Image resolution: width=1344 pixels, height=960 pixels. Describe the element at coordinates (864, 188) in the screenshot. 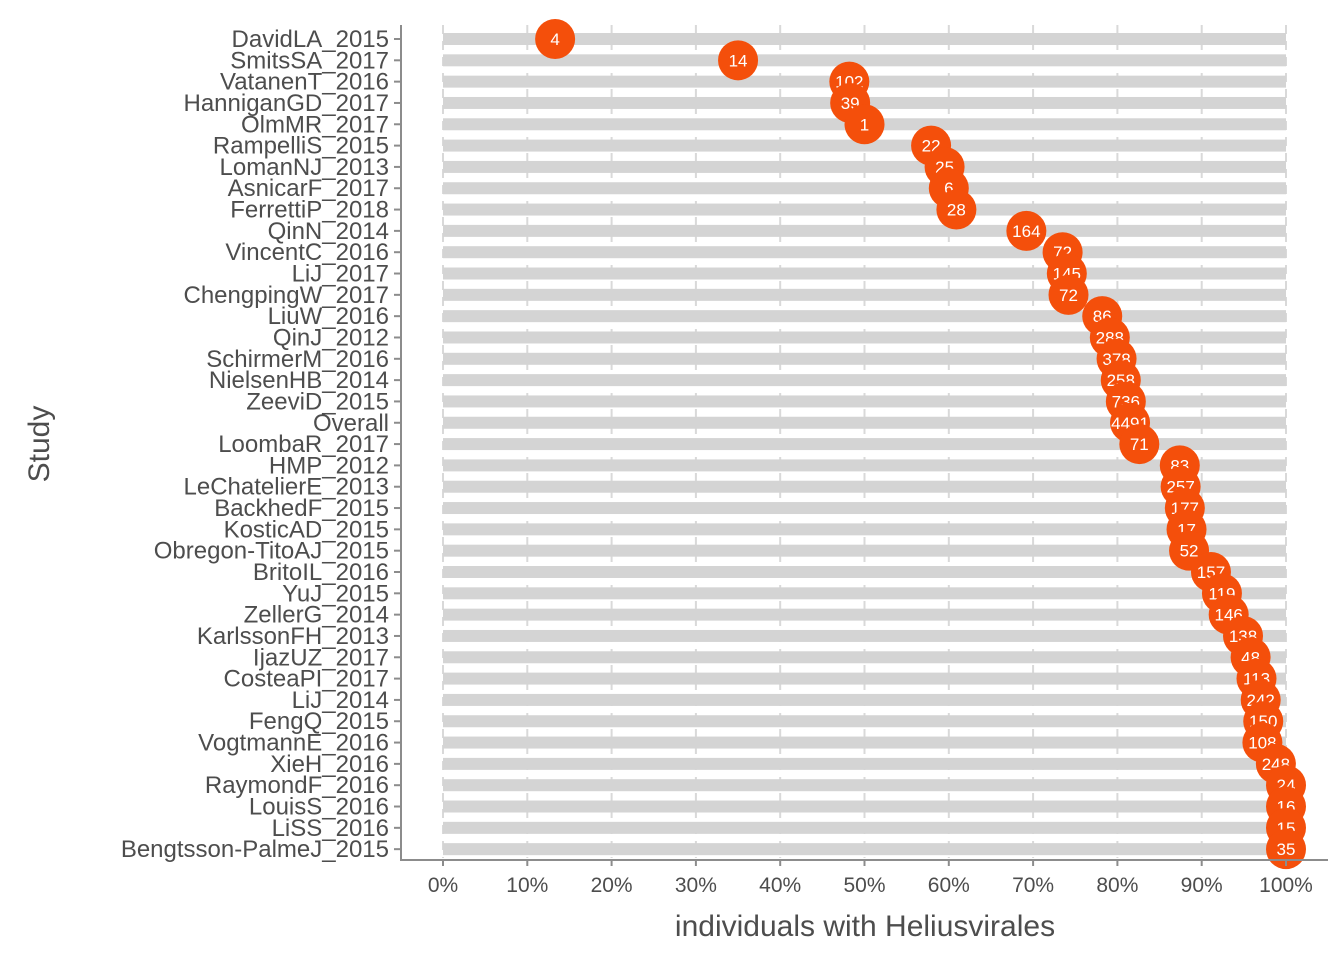

I see `bar-AsnicarF_2017` at that location.